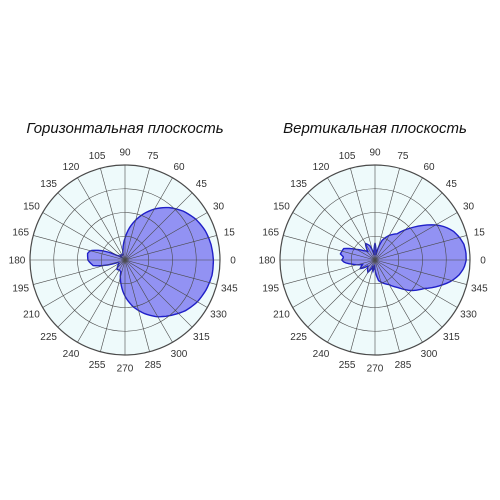 This screenshot has height=500, width=500. I want to click on horizontal-angle-tick-label: 120, so click(71, 167).